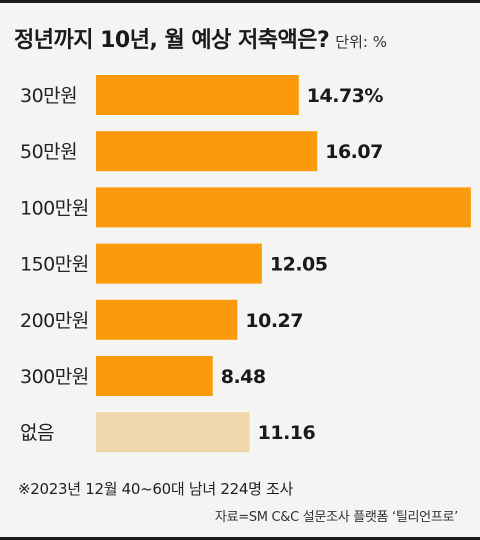 The height and width of the screenshot is (540, 480). What do you see at coordinates (172, 40) in the screenshot?
I see `chart-title: 정년까지 10년, 월 예상 저축액은?` at bounding box center [172, 40].